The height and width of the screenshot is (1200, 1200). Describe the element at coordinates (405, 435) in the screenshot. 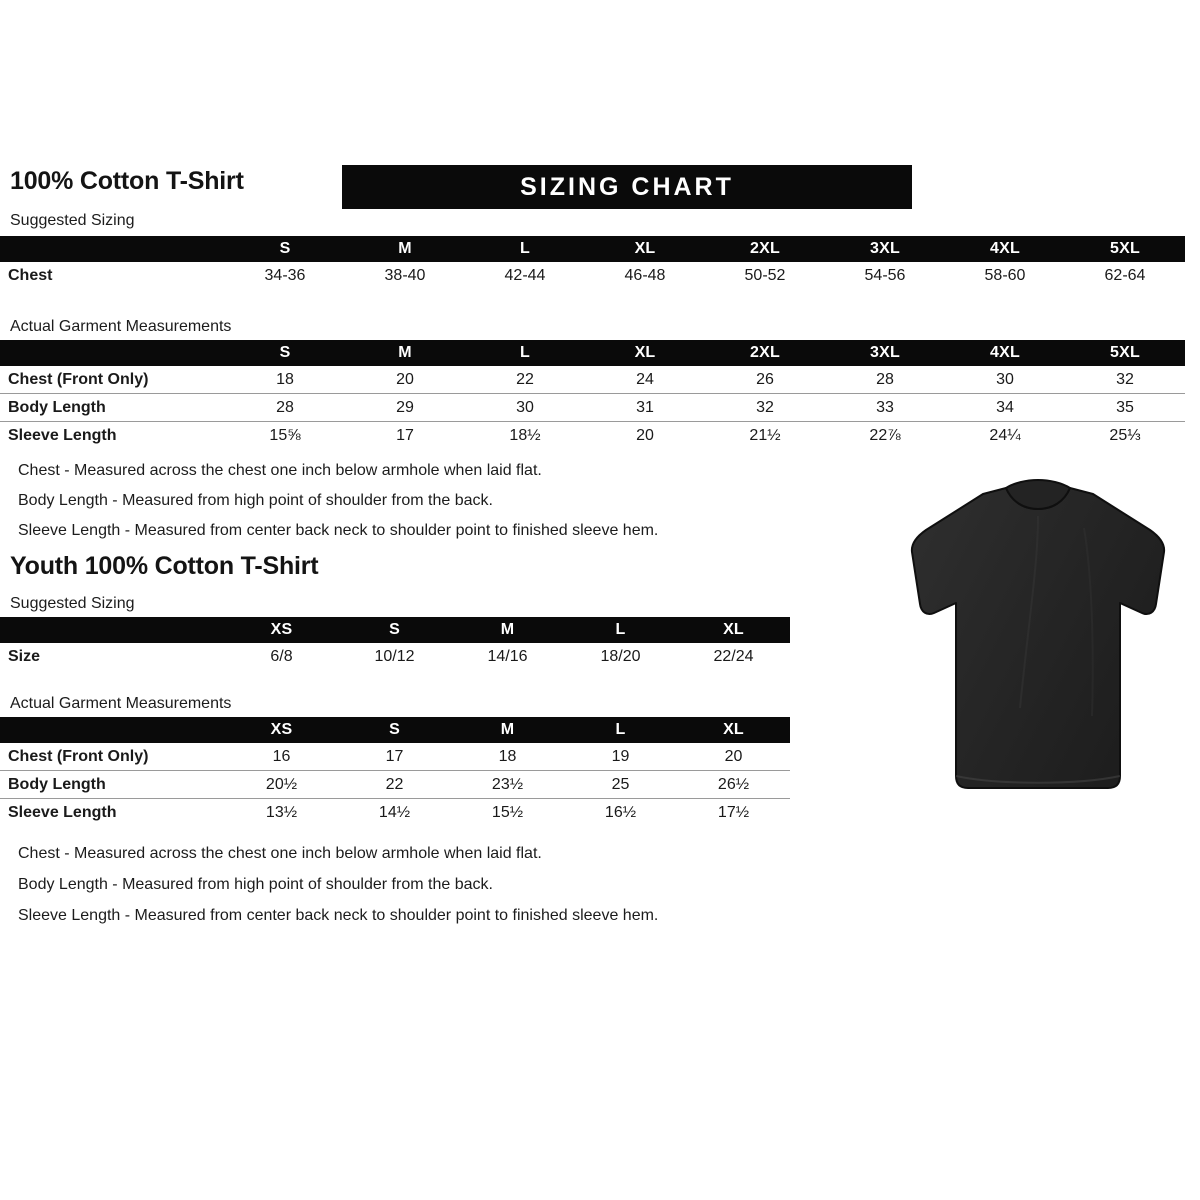

I see `cell-sleevelength-m: 17` at that location.